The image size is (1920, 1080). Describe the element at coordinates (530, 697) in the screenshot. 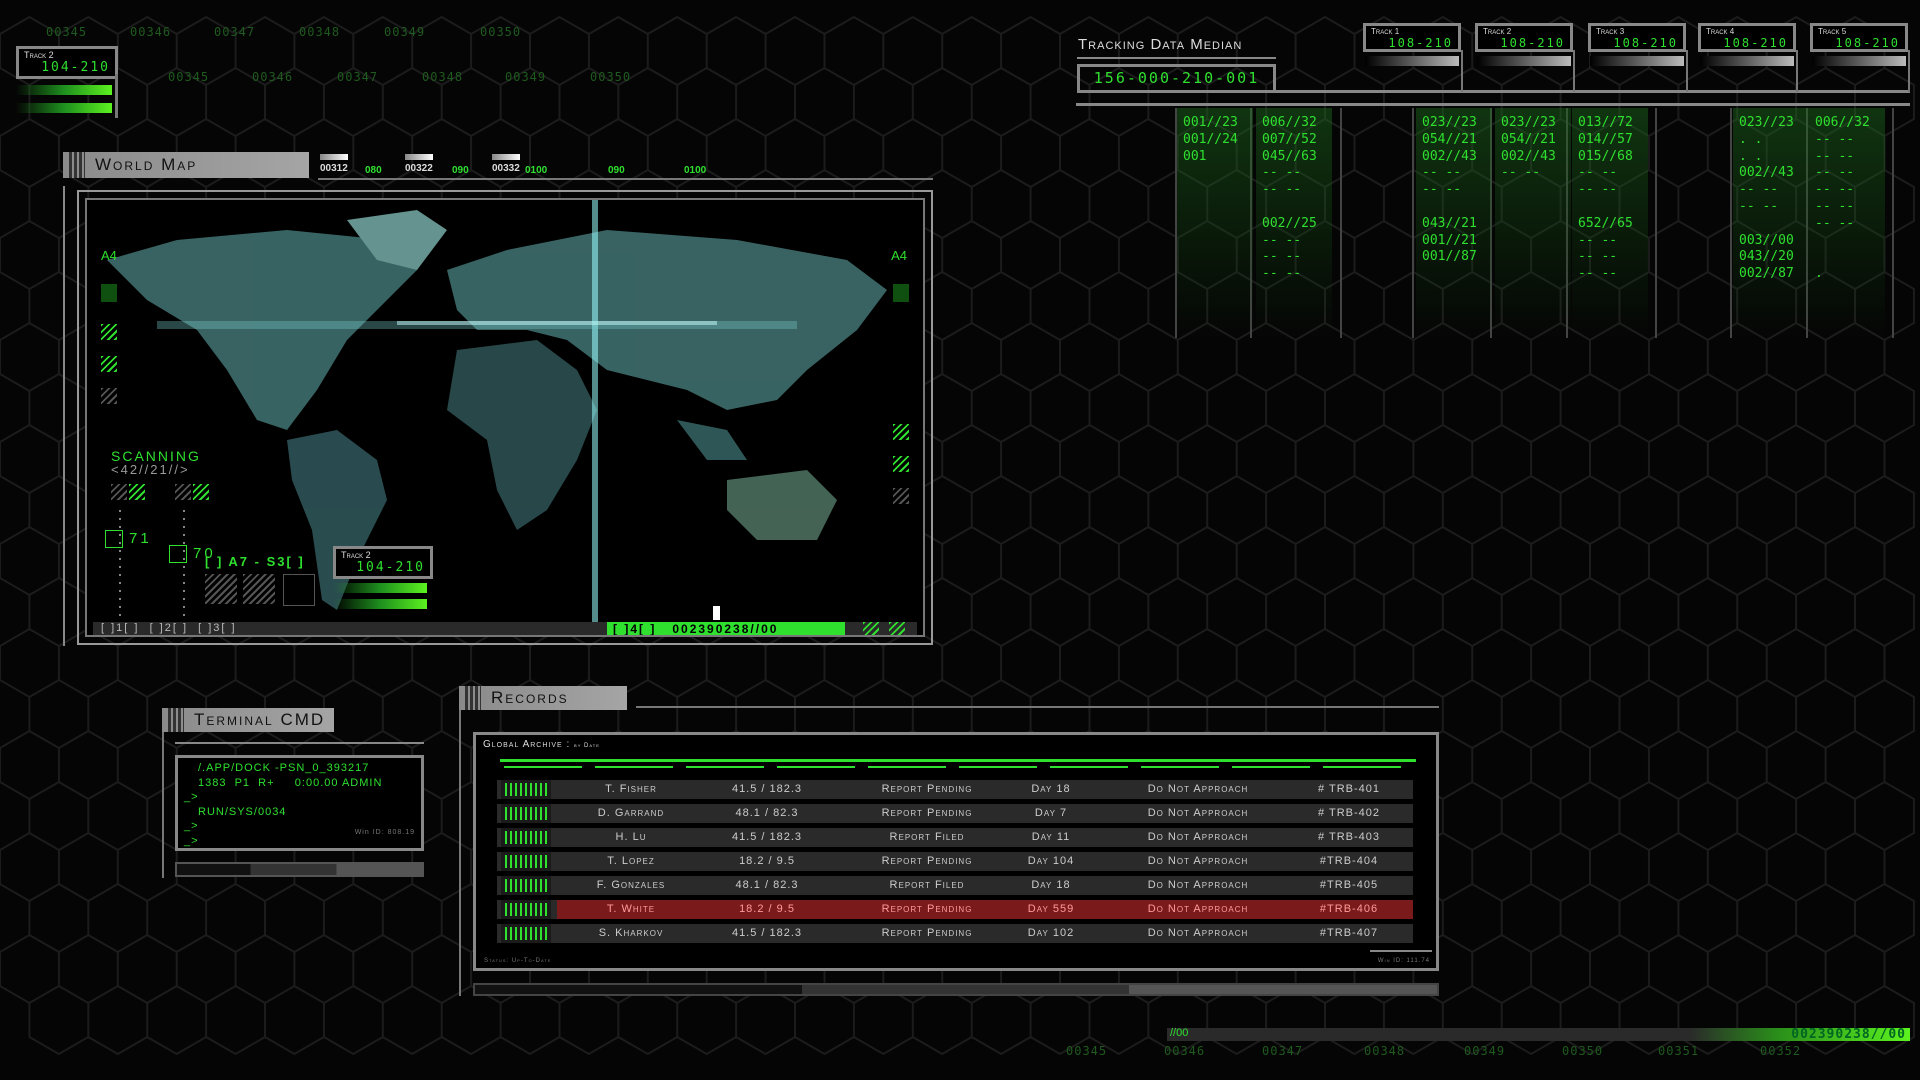

I see `records-title: Records` at that location.